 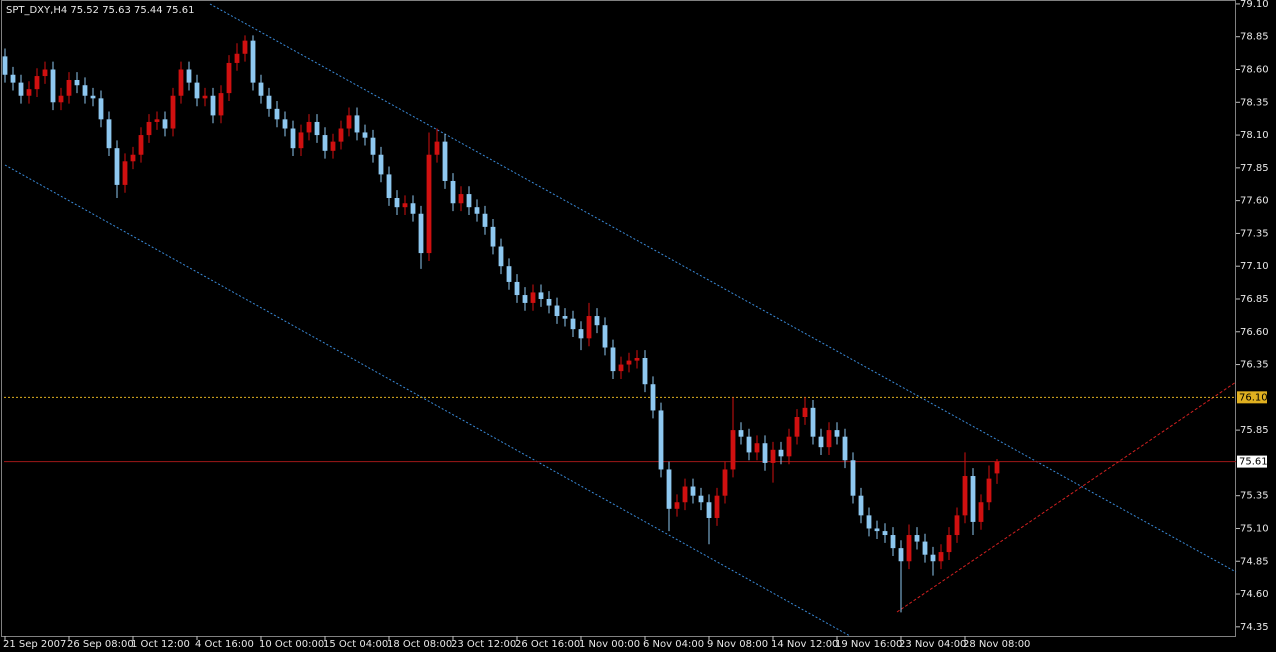 I want to click on x-tick-label: 26 Oct 16:00, so click(x=547, y=644).